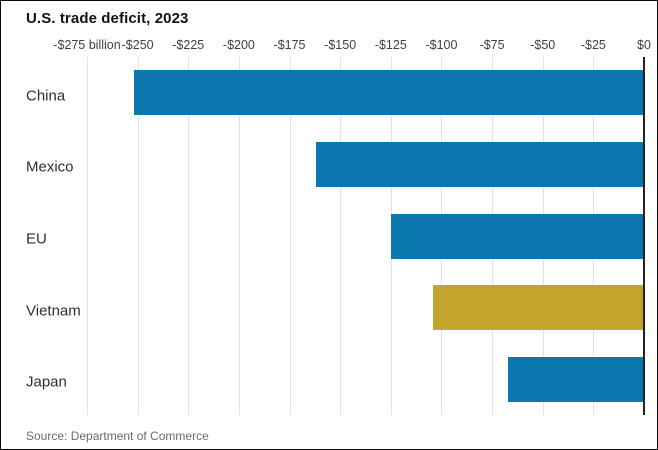 The height and width of the screenshot is (450, 658). I want to click on x-tick-label: -$125, so click(390, 45).